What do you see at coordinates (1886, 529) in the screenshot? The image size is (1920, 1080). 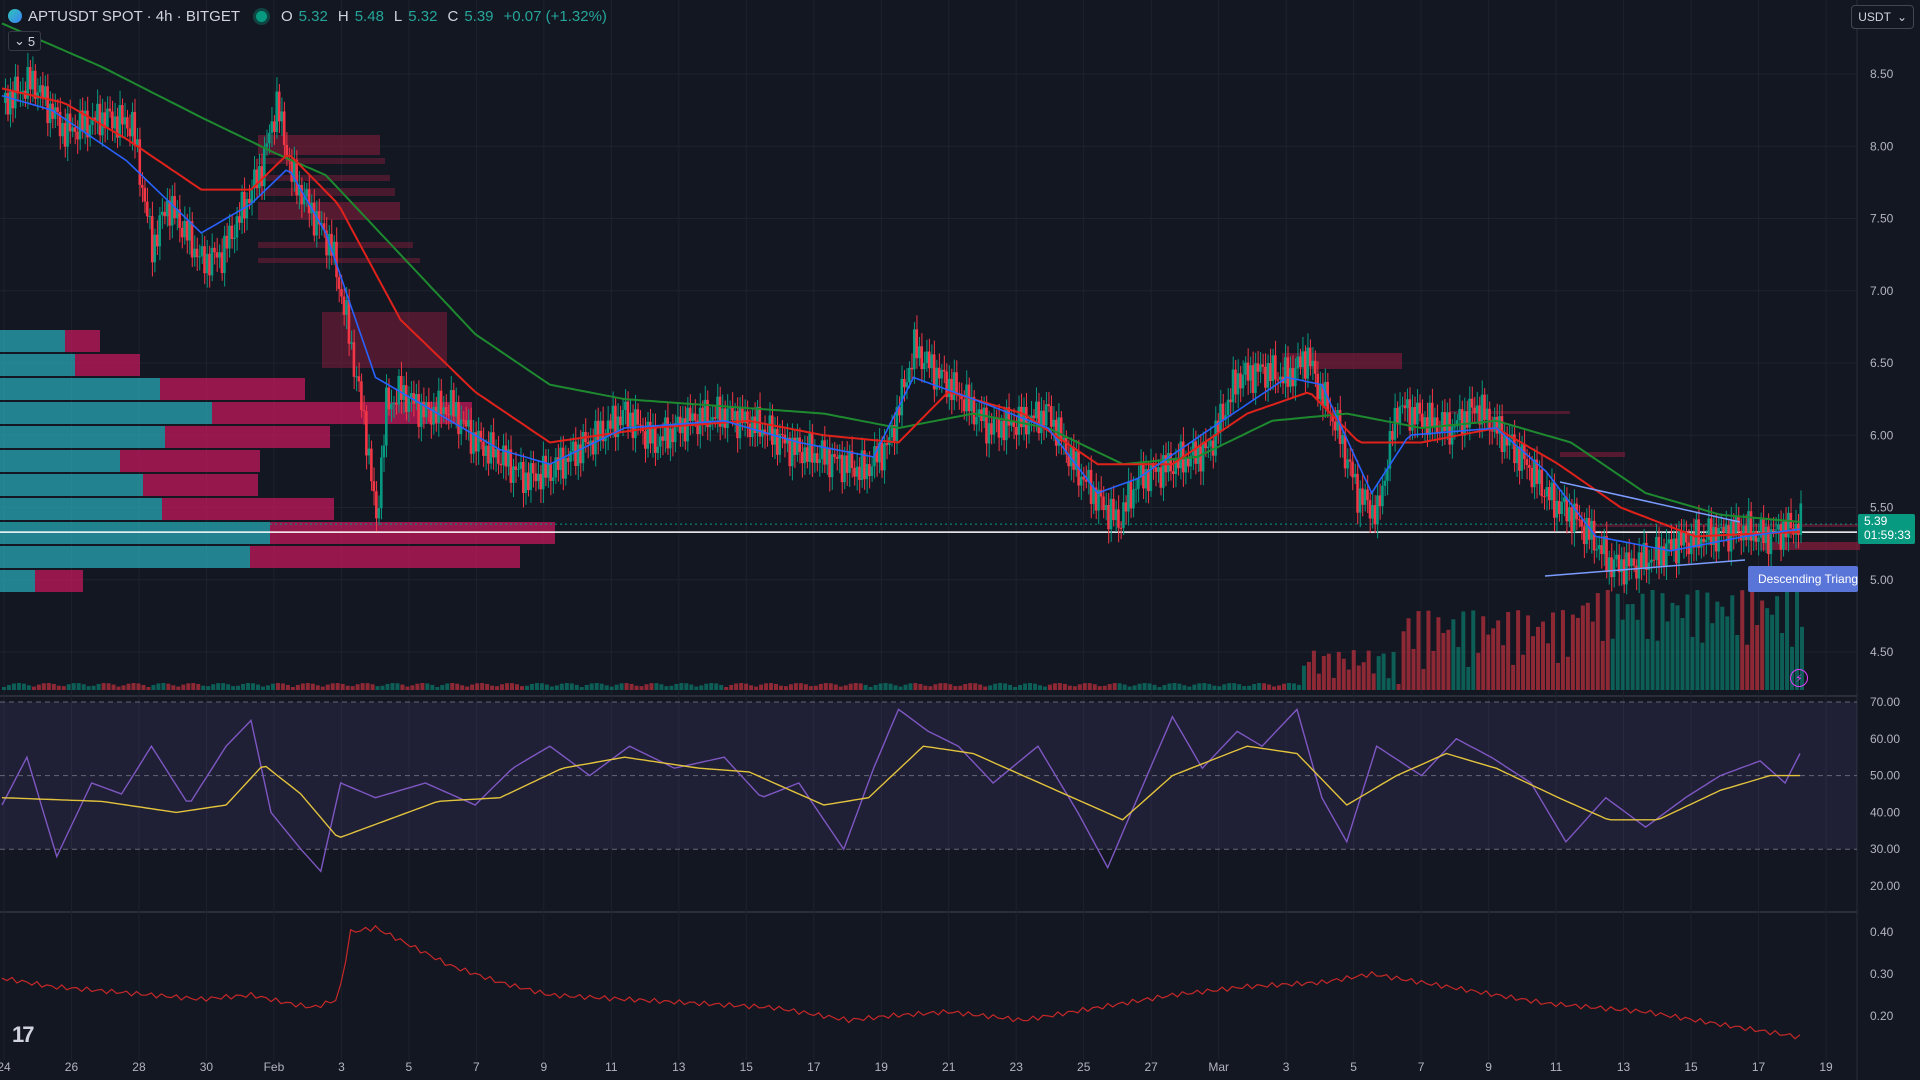 I see `last-price-label: 5.39 01:59:33` at bounding box center [1886, 529].